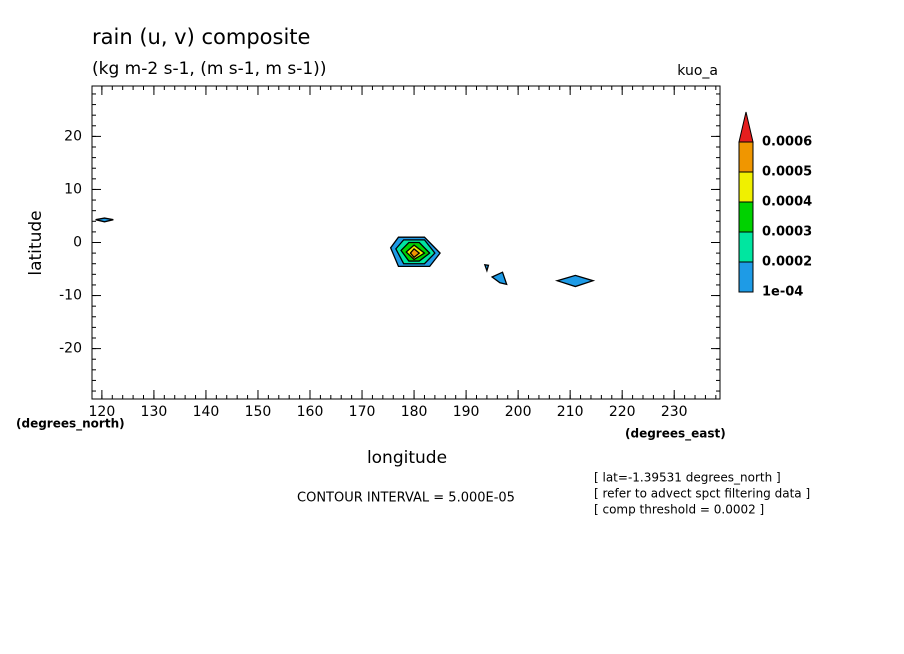  I want to click on x-tick-label: 200, so click(518, 412).